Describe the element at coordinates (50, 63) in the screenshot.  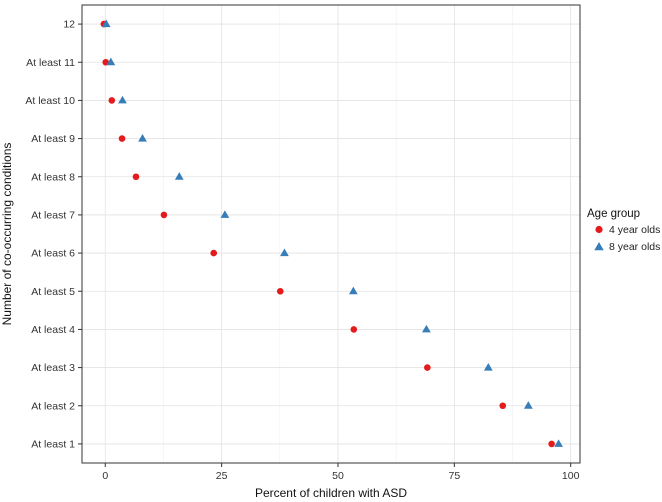
I see `y-tick-label: At least 11` at that location.